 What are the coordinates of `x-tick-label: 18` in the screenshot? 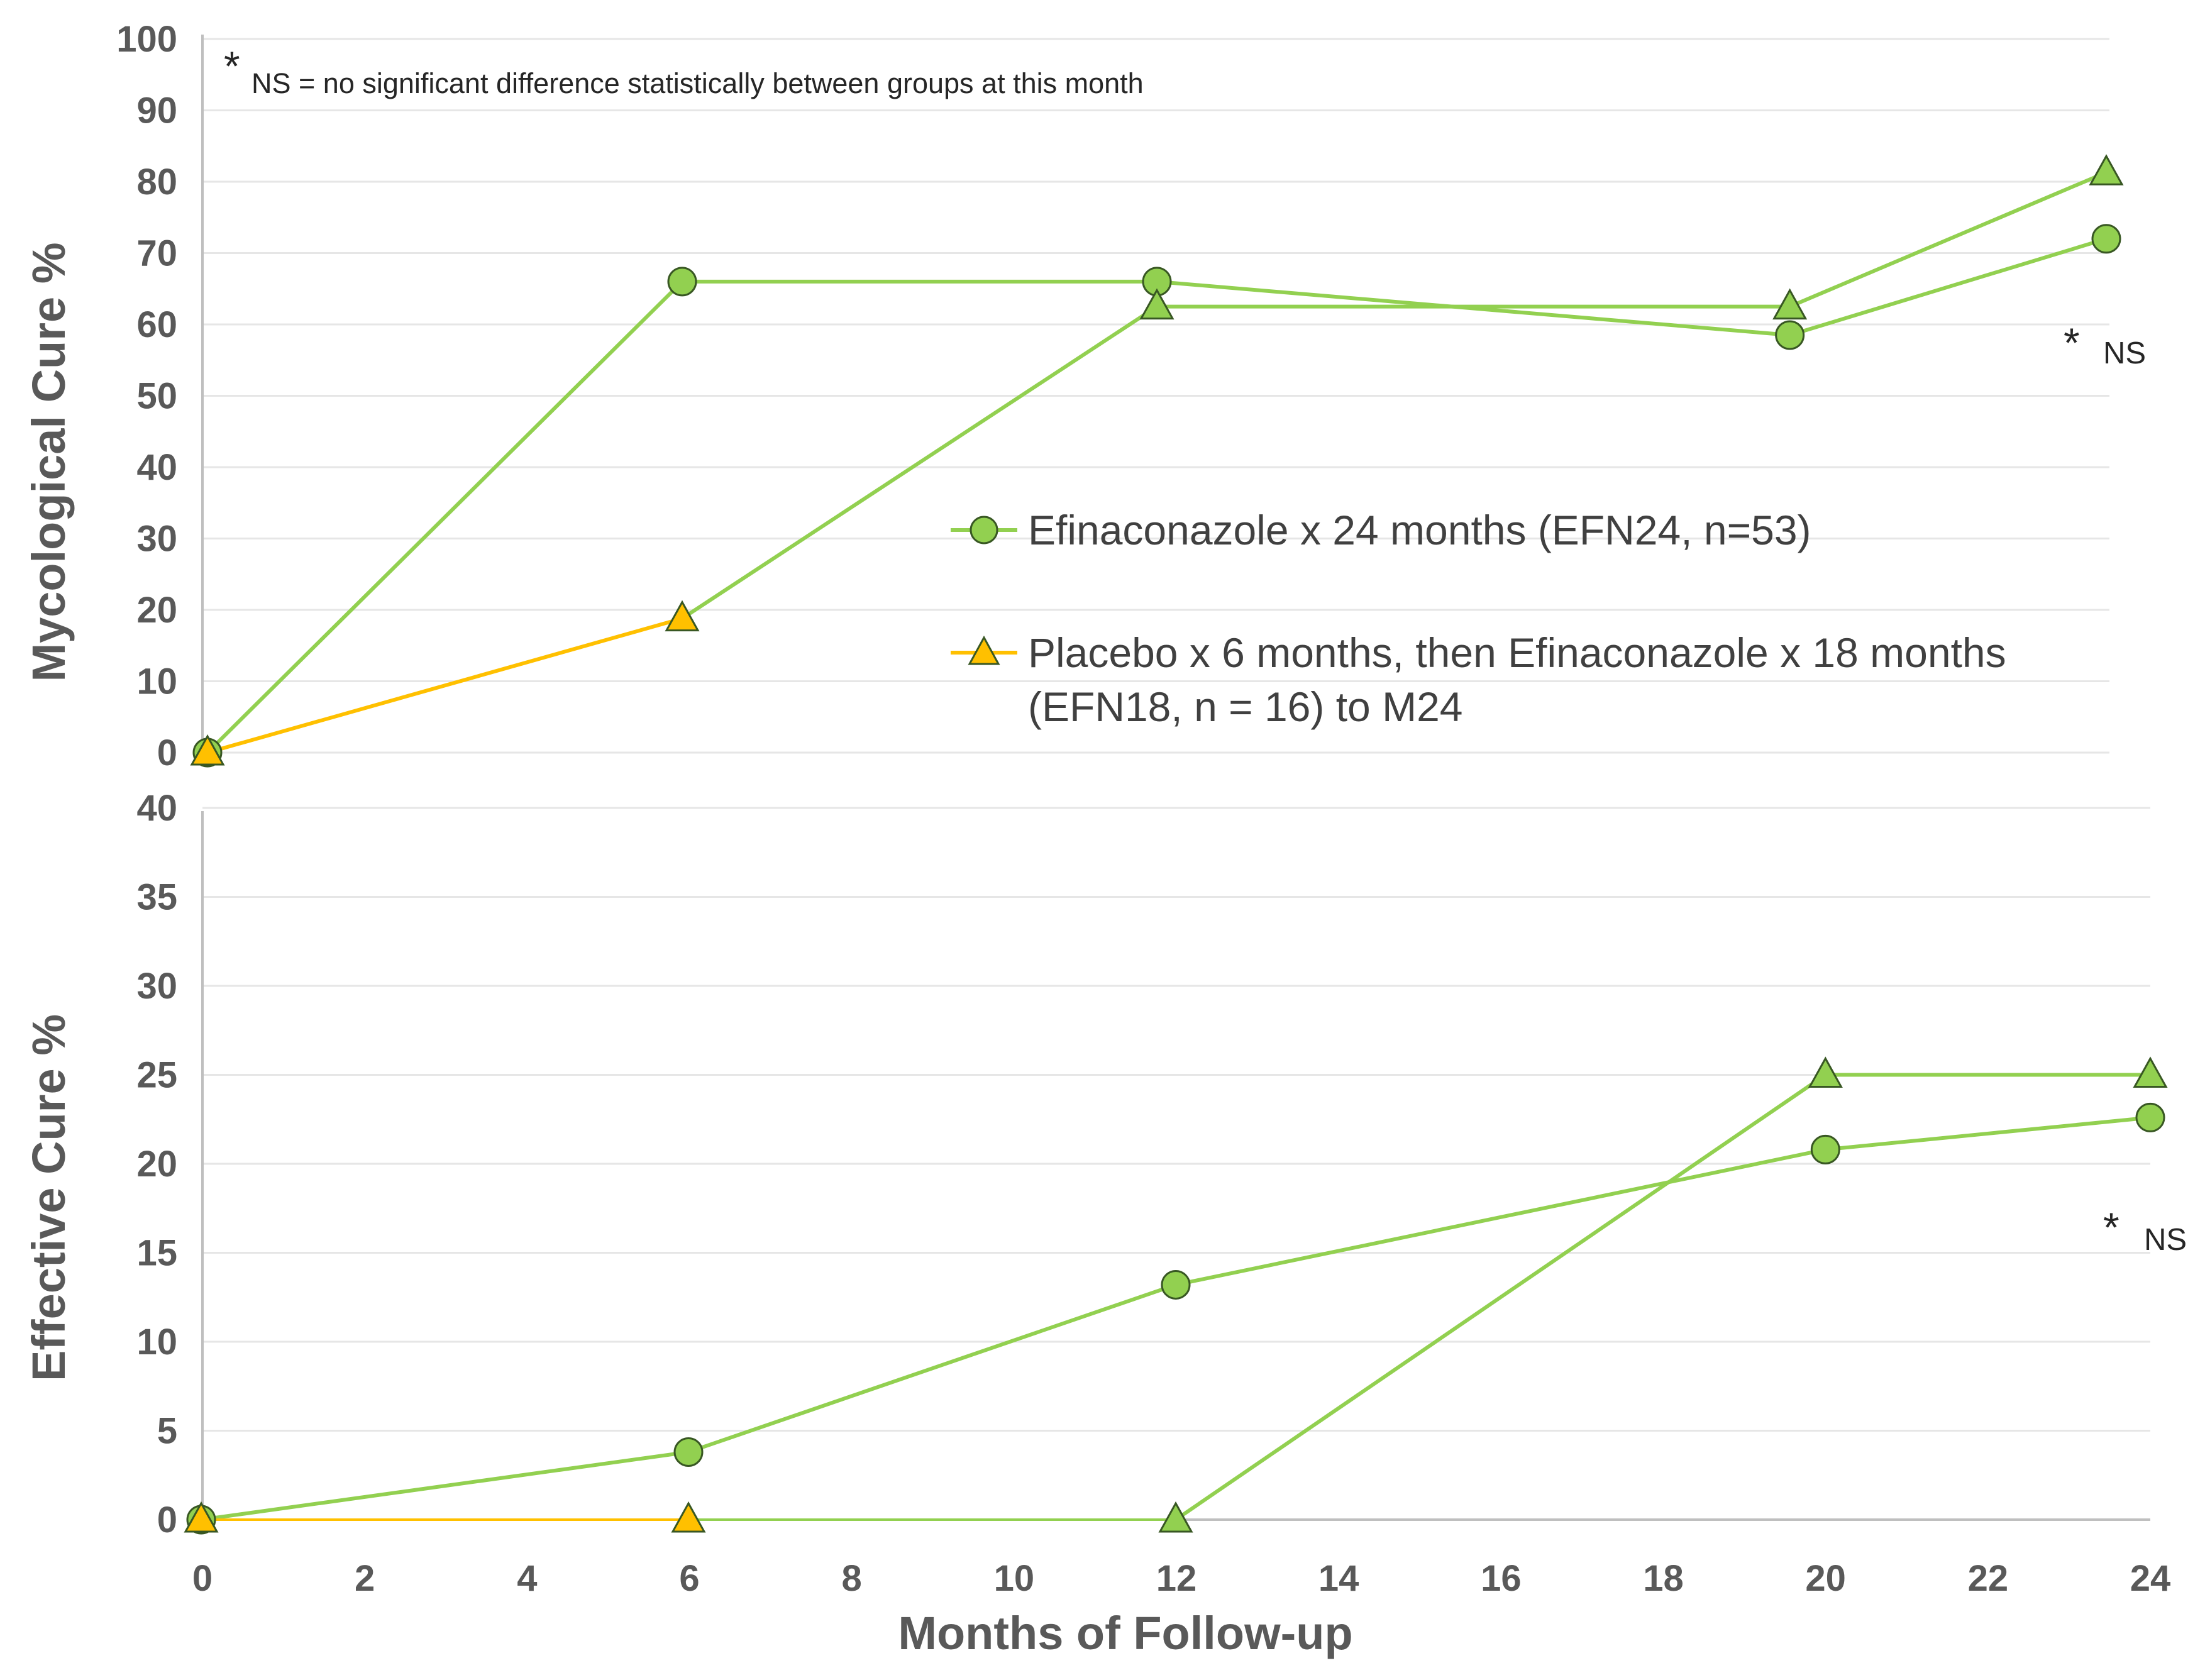 It's located at (1663, 1578).